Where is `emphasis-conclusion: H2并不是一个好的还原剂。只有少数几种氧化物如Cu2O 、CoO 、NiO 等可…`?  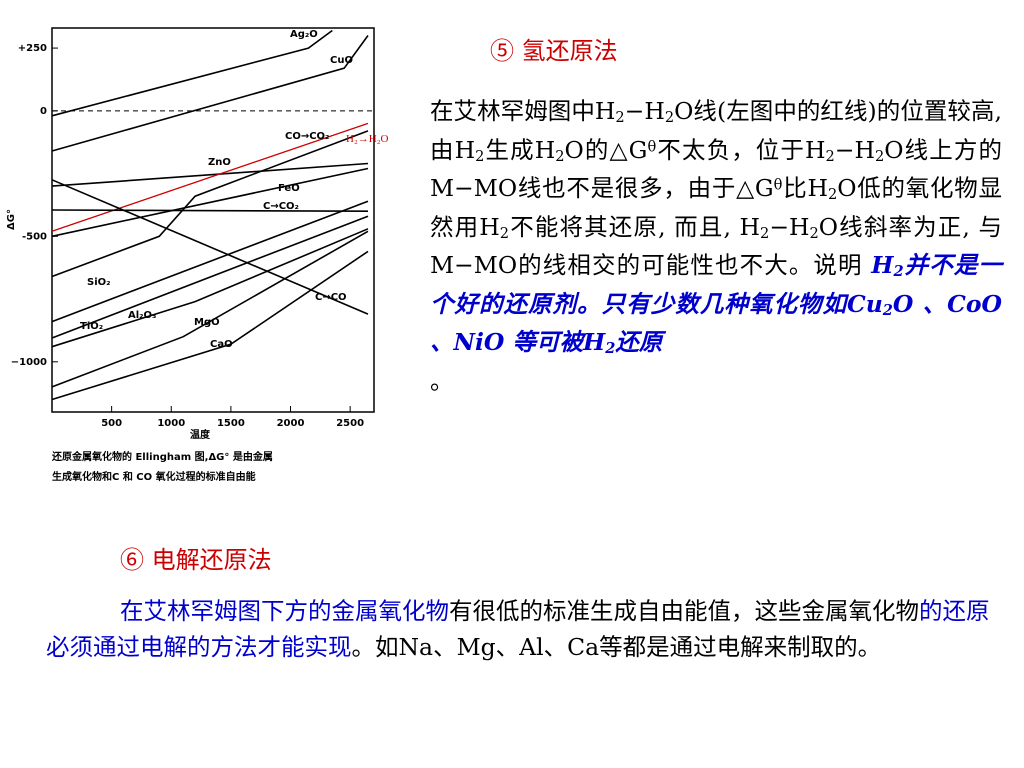 emphasis-conclusion: H2并不是一个好的还原剂。只有少数几种氧化物如Cu2O 、CoO 、NiO 等可… is located at coordinates (716, 304).